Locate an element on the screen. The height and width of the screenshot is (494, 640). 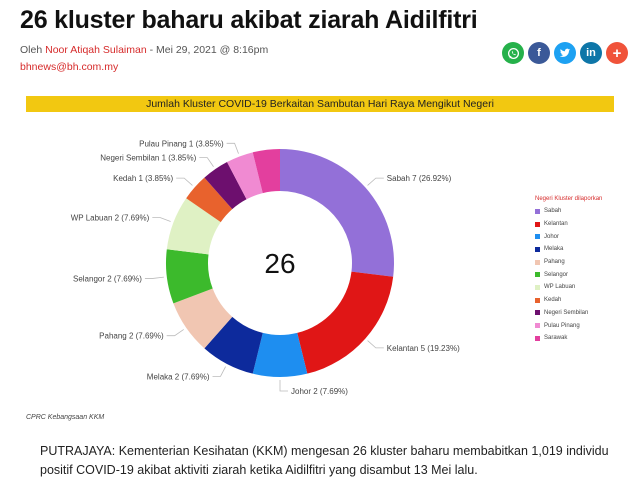
legend-item: Sarawak is located at coordinates (568, 338).